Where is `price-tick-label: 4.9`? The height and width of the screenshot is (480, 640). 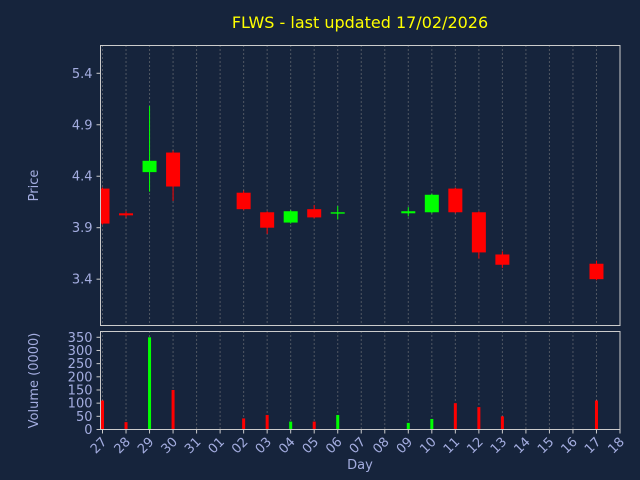 price-tick-label: 4.9 is located at coordinates (82, 125).